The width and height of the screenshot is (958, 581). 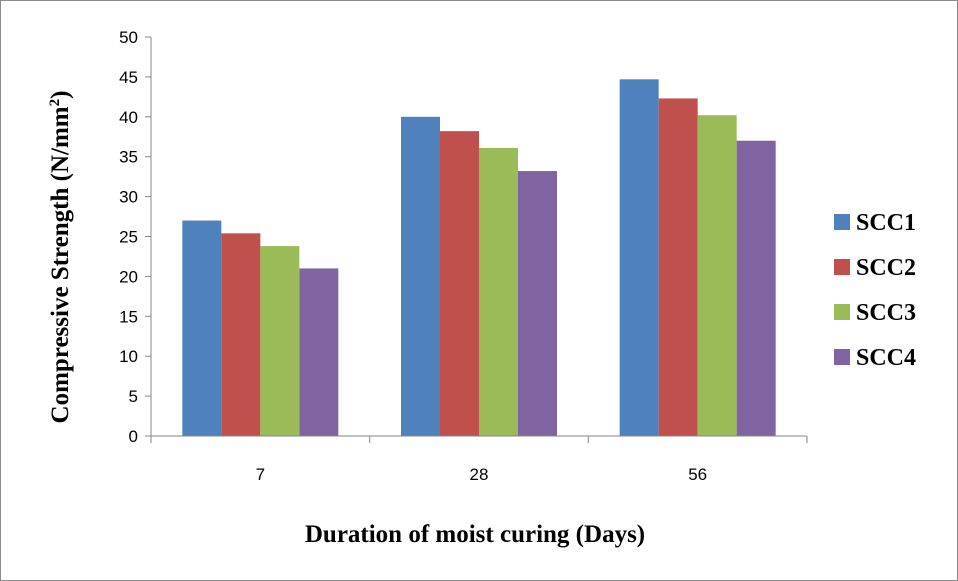 I want to click on y-tick-label: 25, so click(x=128, y=237).